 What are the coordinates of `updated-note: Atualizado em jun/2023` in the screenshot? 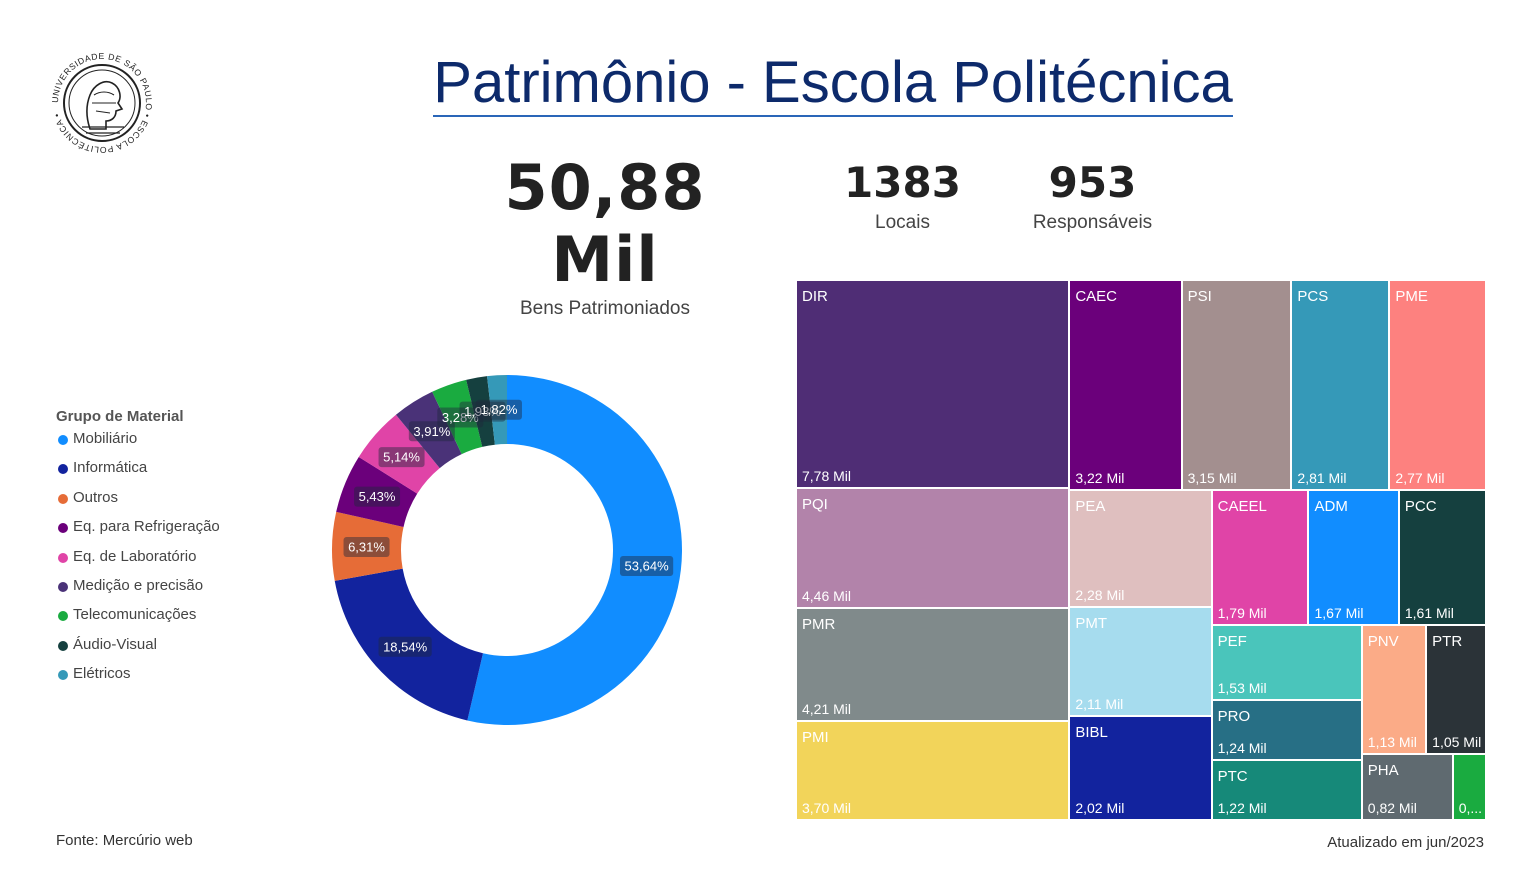 It's located at (1405, 842).